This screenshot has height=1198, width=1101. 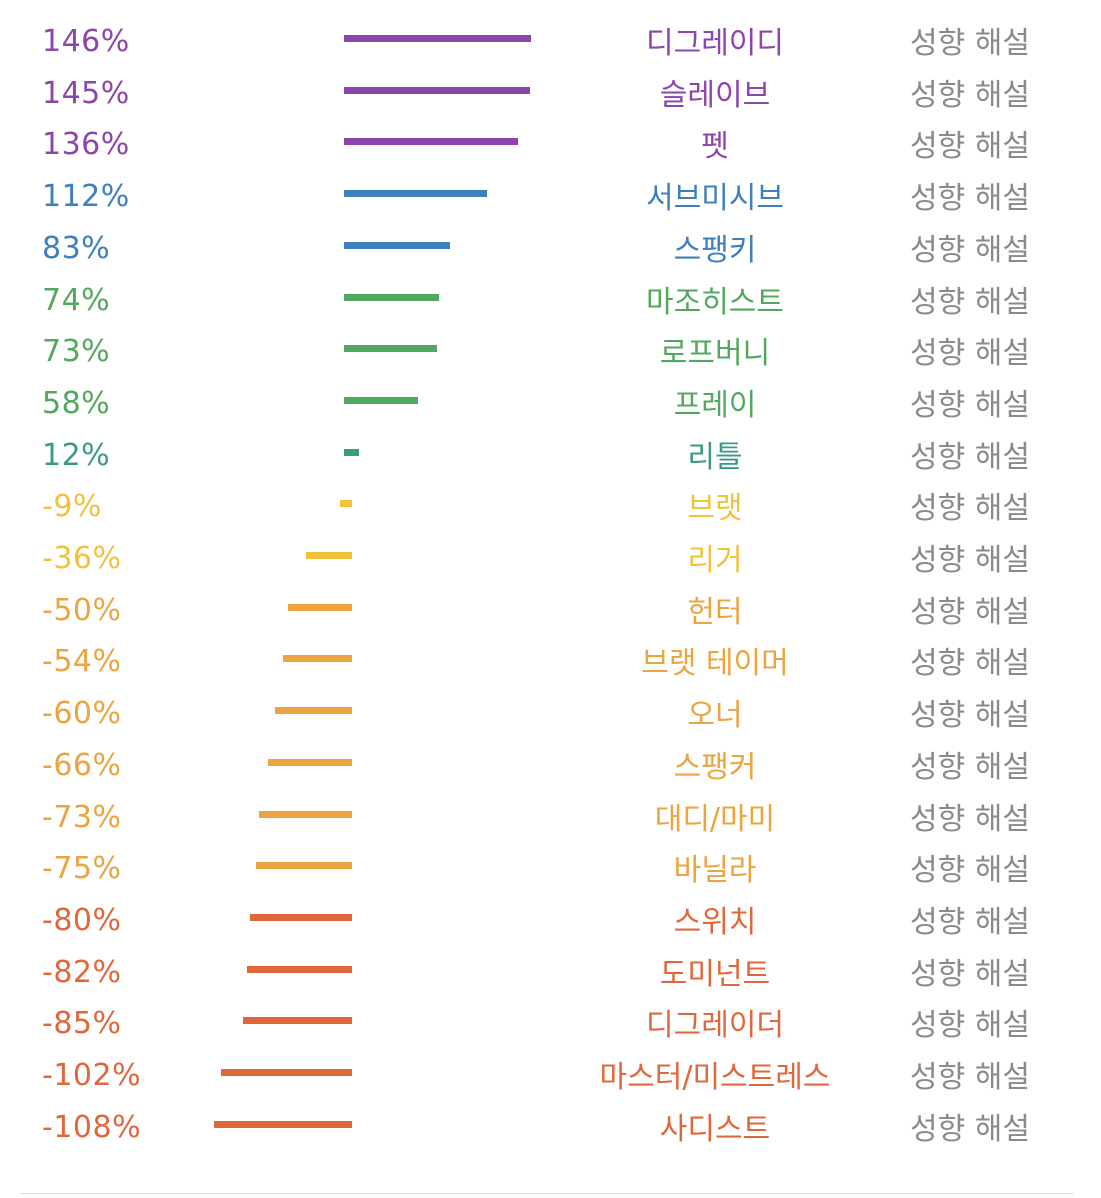 What do you see at coordinates (82, 610) in the screenshot?
I see `percent-label: -50%` at bounding box center [82, 610].